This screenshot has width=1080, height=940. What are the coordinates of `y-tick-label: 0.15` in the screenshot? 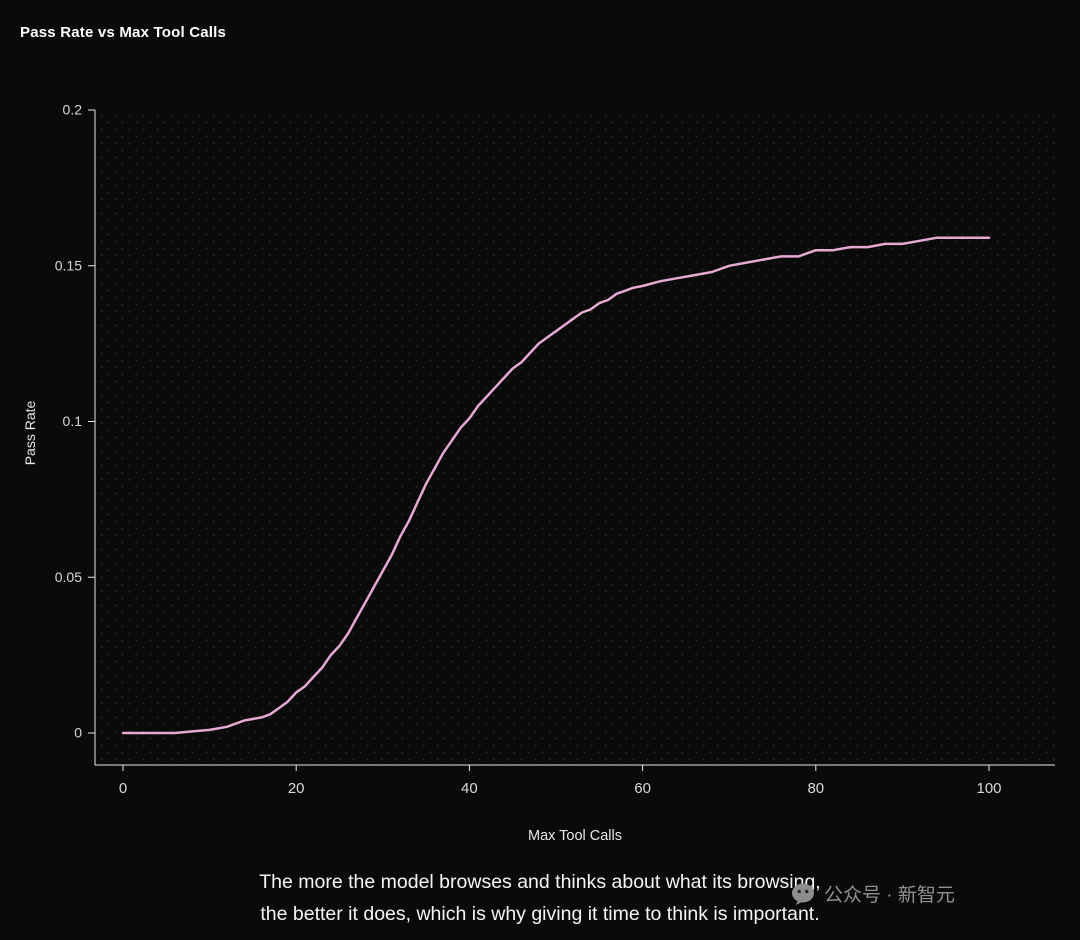 It's located at (68, 265).